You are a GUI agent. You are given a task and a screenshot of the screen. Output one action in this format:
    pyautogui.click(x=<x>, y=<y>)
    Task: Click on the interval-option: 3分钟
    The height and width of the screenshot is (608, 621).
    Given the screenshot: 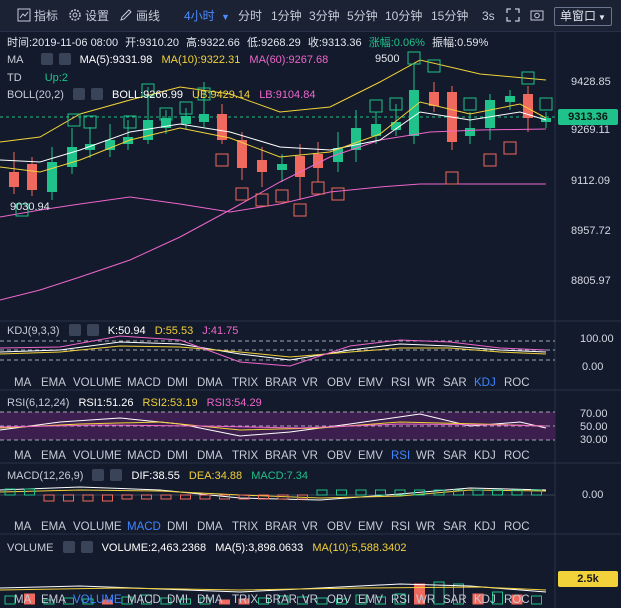 What is the action you would take?
    pyautogui.click(x=324, y=16)
    